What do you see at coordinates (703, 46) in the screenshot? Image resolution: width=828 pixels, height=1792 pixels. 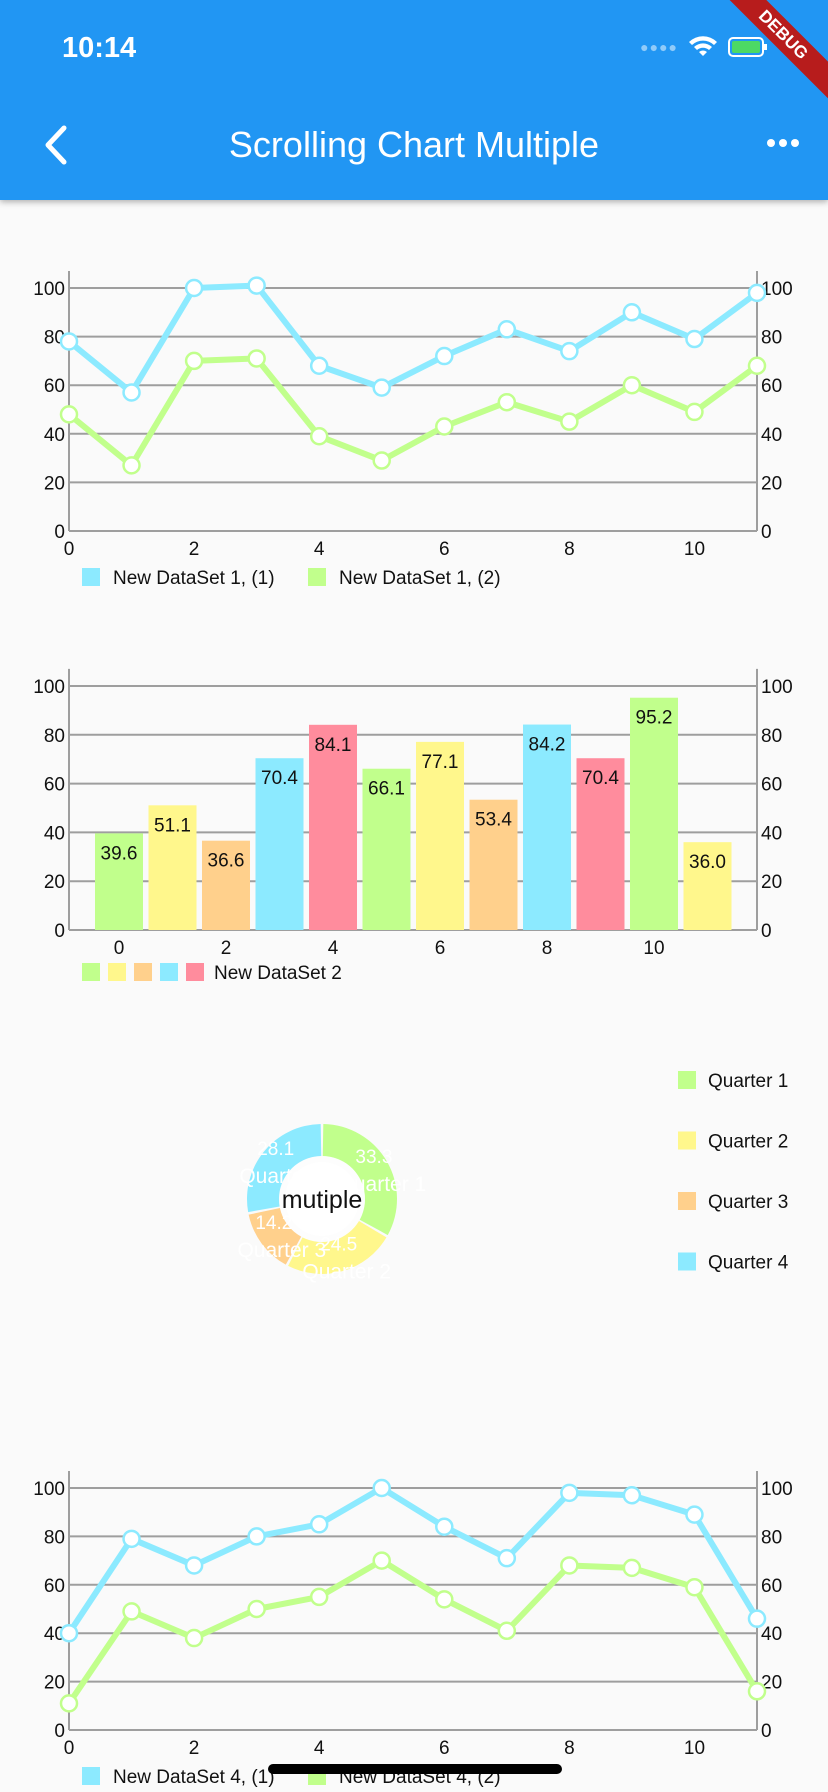 I see `wifi-icon` at bounding box center [703, 46].